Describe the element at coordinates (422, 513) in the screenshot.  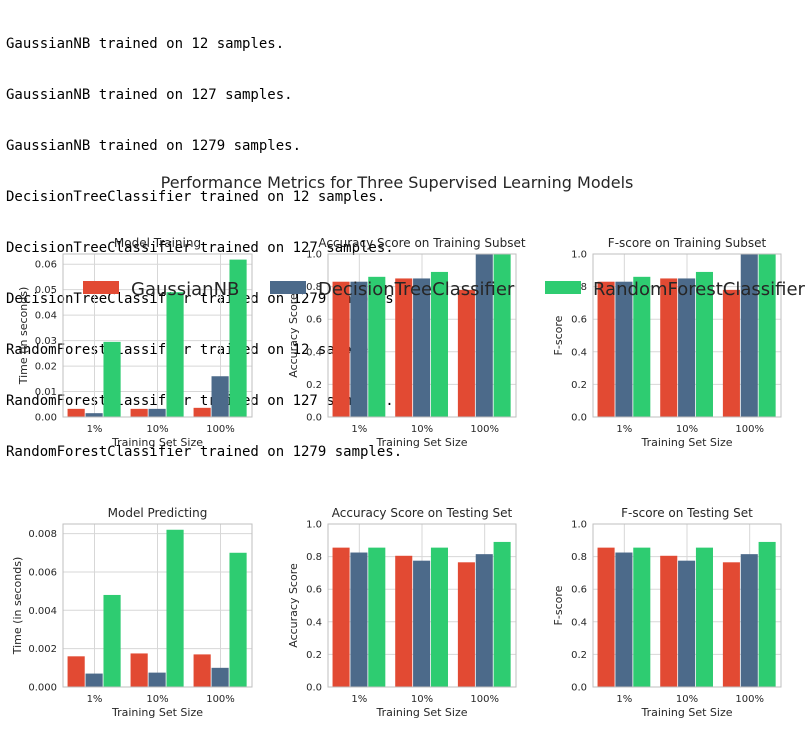
I see `chart-title: Accuracy Score on Testing Set` at that location.